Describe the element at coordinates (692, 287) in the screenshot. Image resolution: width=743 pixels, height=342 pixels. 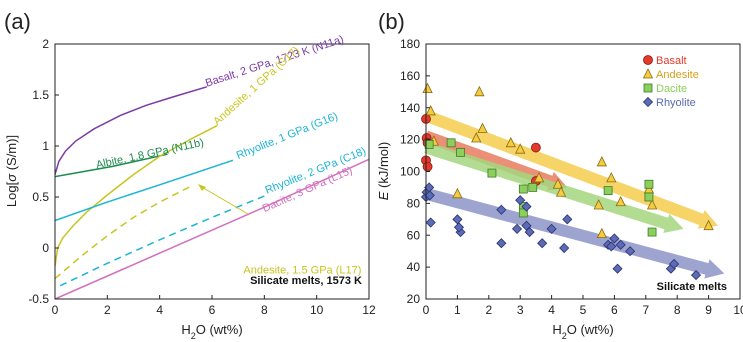
I see `panel-b-annotation: Silicate melts` at that location.